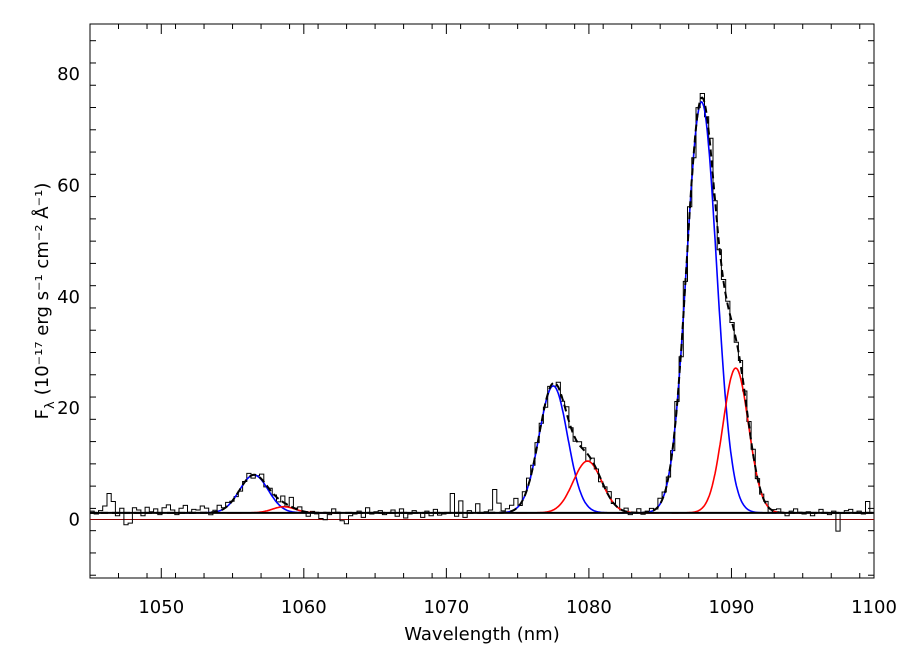  I want to click on x-tick-label: 1100, so click(874, 607).